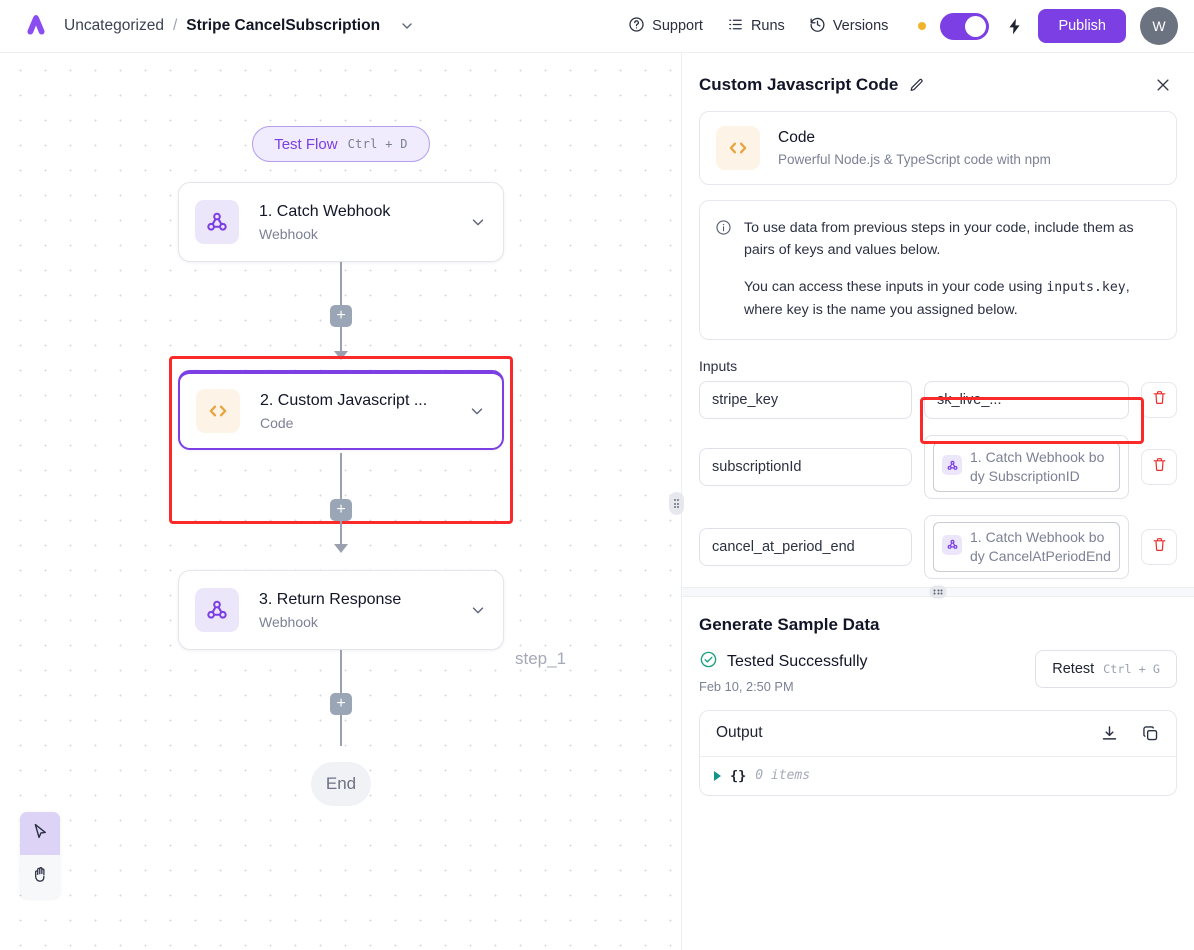 The image size is (1194, 950). Describe the element at coordinates (922, 26) in the screenshot. I see `status-dot` at that location.